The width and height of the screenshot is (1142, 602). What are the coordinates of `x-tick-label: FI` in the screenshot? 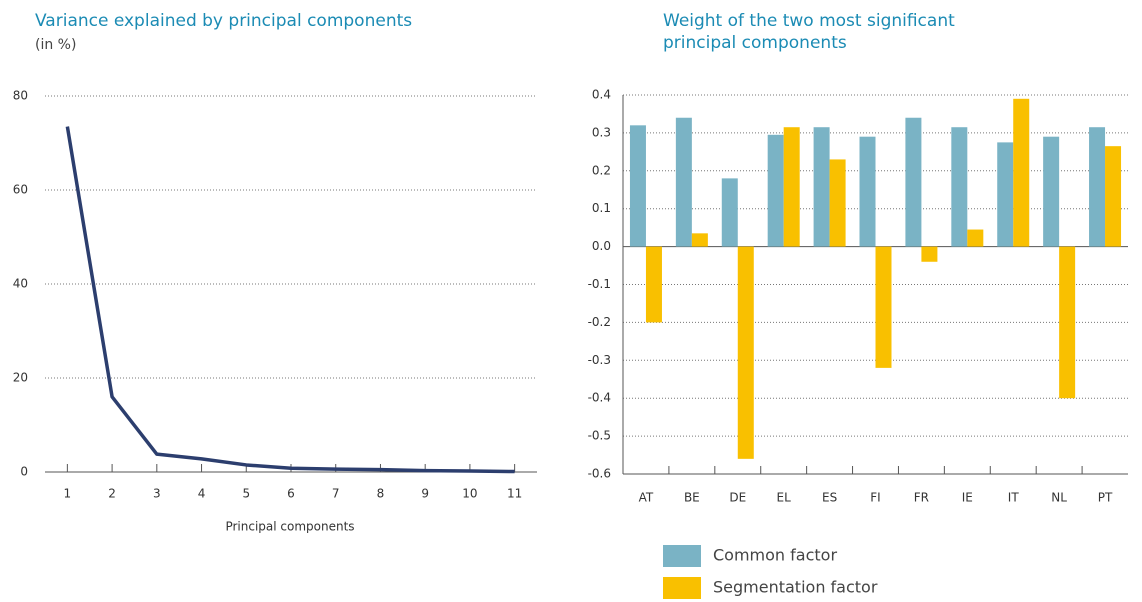 It's located at (875, 498).